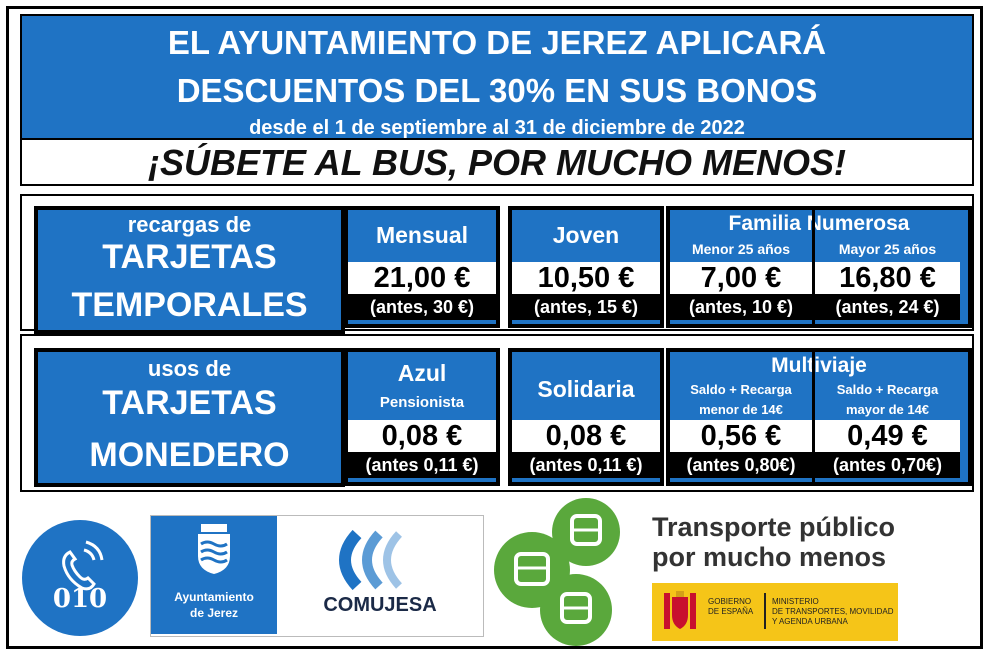 This screenshot has width=993, height=657. What do you see at coordinates (819, 223) in the screenshot?
I see `familia-title: Familia Numerosa` at bounding box center [819, 223].